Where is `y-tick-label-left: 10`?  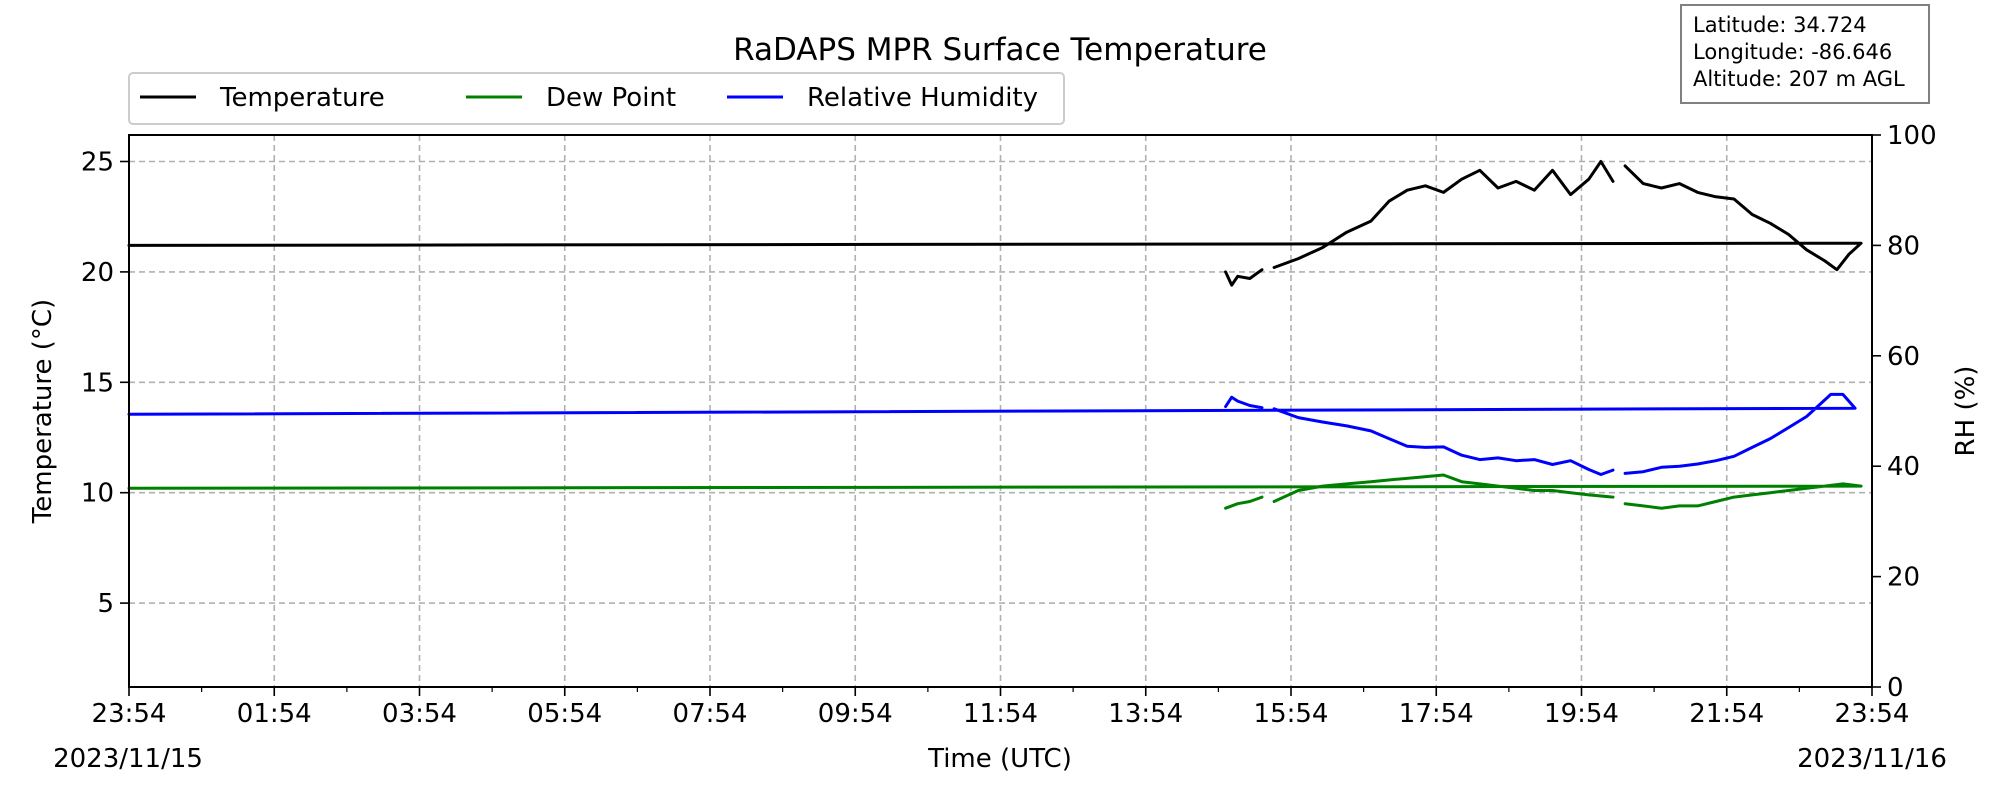 y-tick-label-left: 10 is located at coordinates (97, 494).